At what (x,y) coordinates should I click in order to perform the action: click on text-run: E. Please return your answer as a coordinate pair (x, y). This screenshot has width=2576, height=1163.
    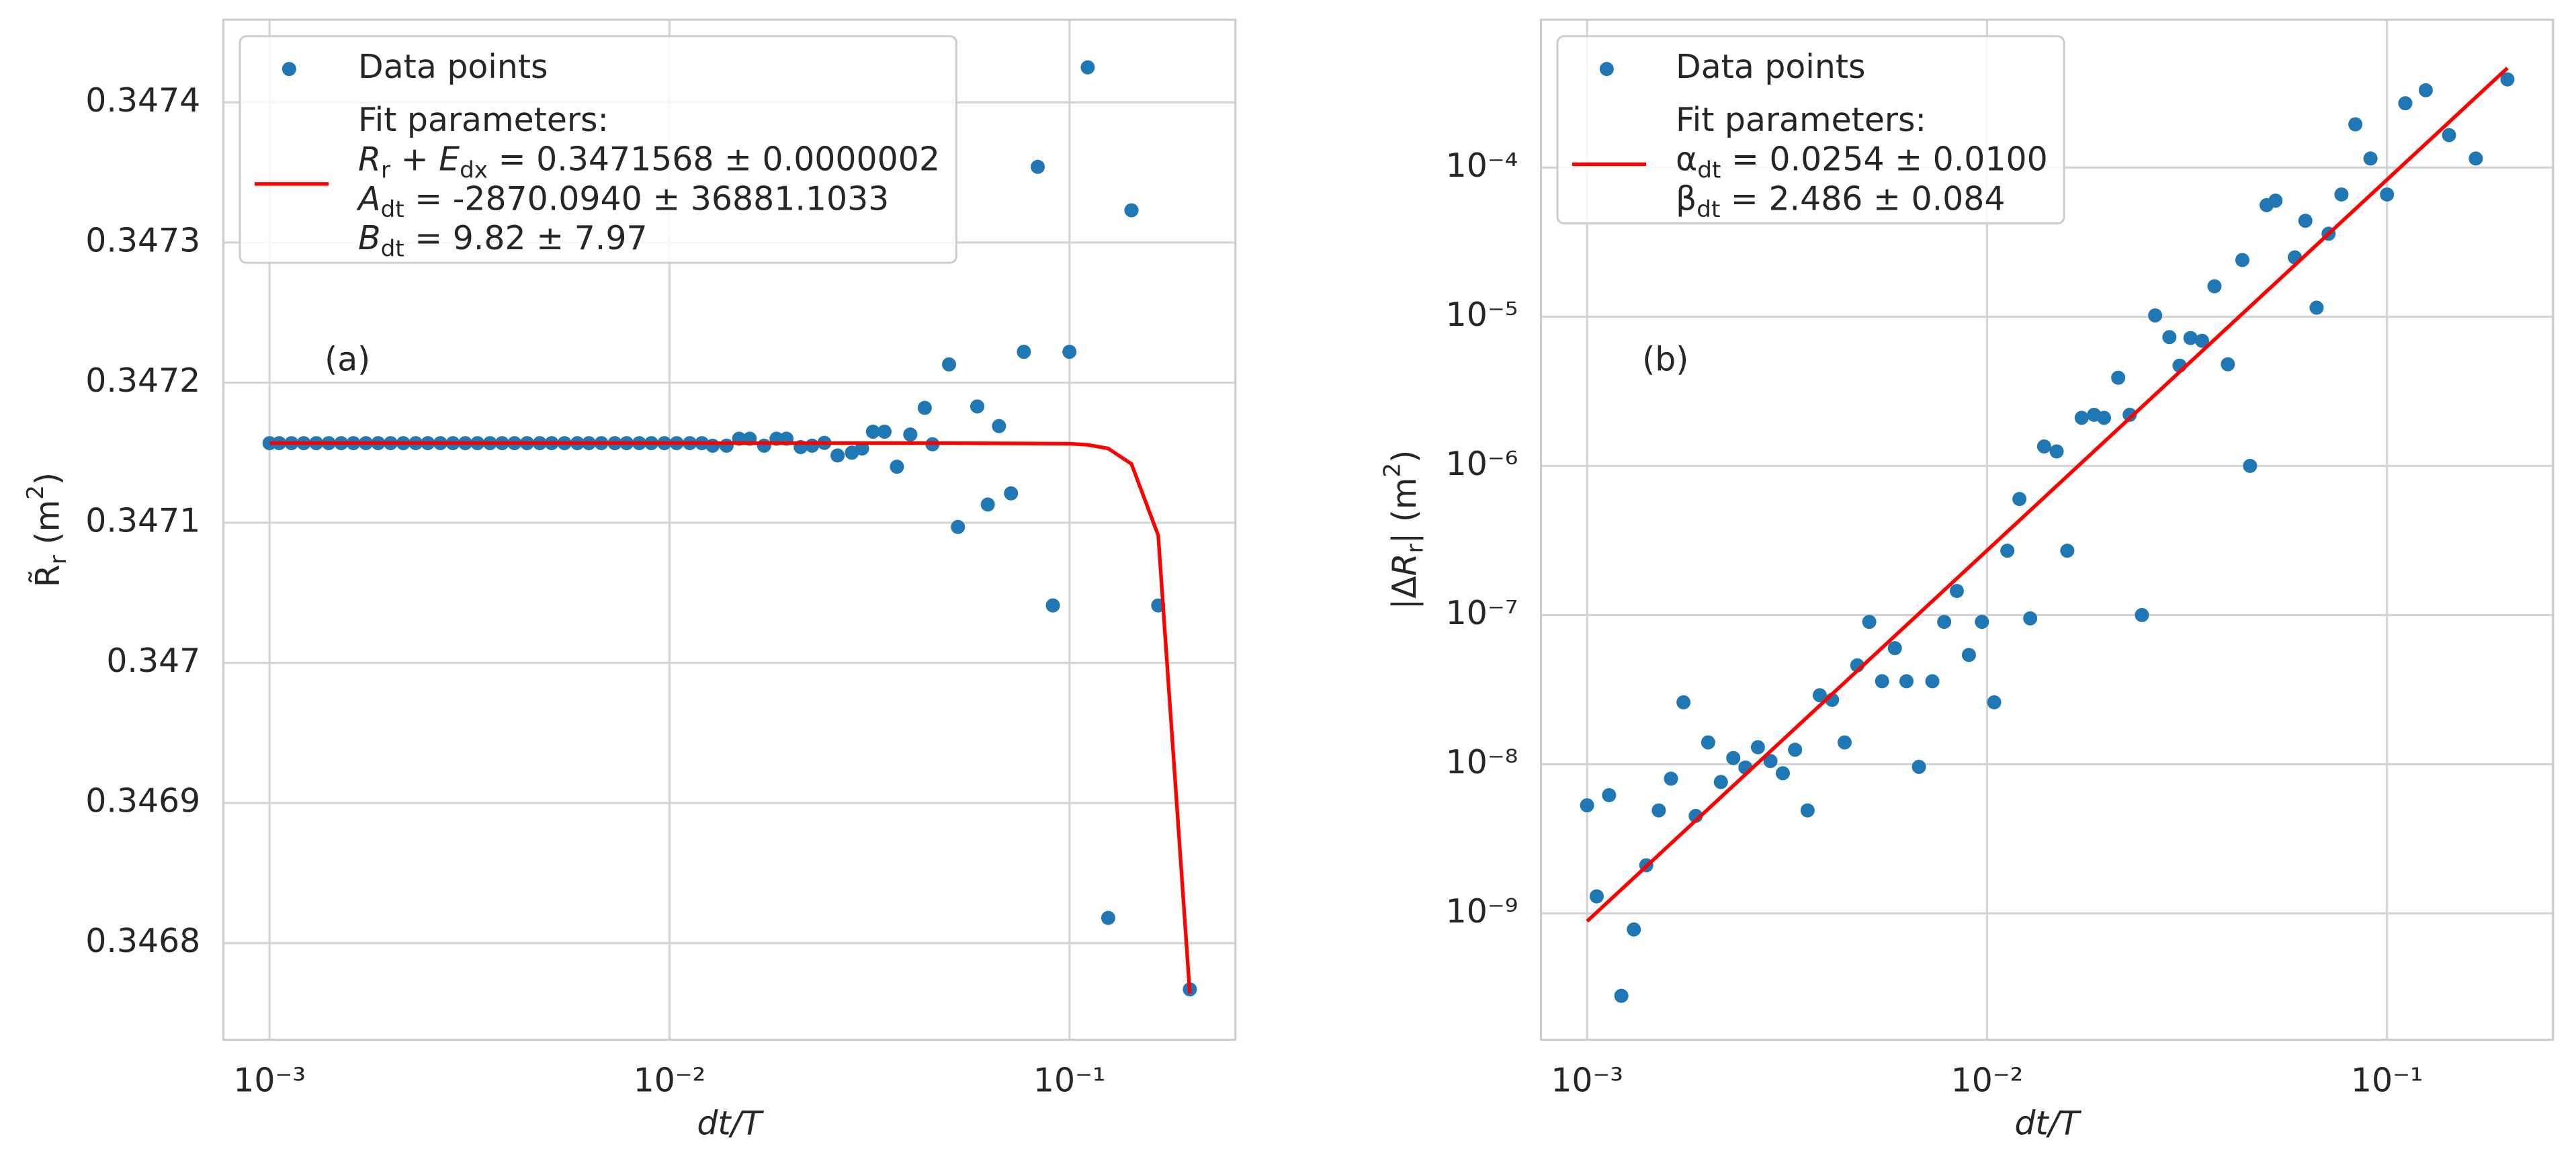
    Looking at the image, I should click on (449, 159).